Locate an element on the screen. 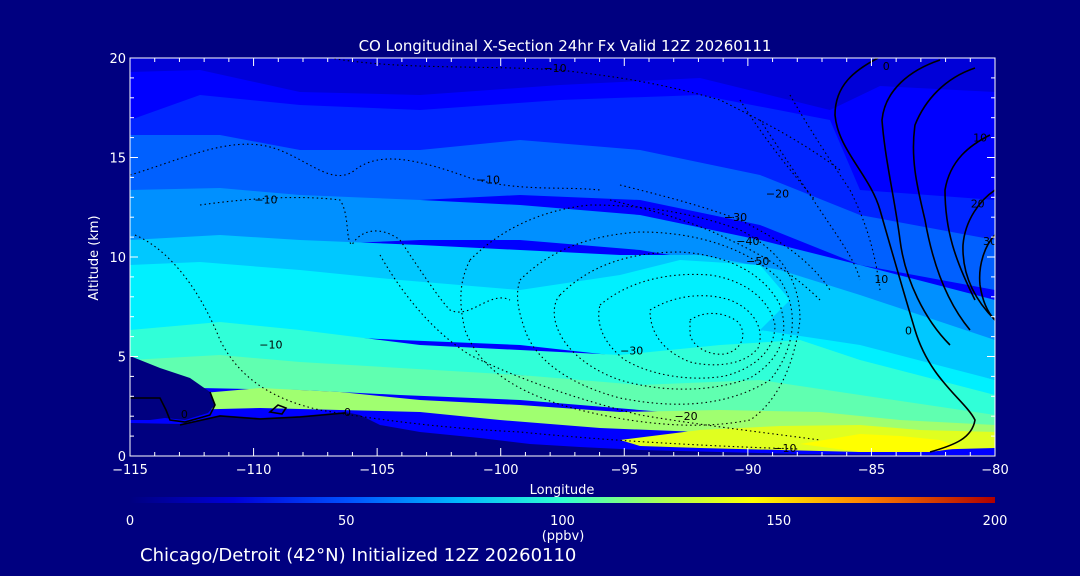  y-tick-label: 10 is located at coordinates (117, 258).